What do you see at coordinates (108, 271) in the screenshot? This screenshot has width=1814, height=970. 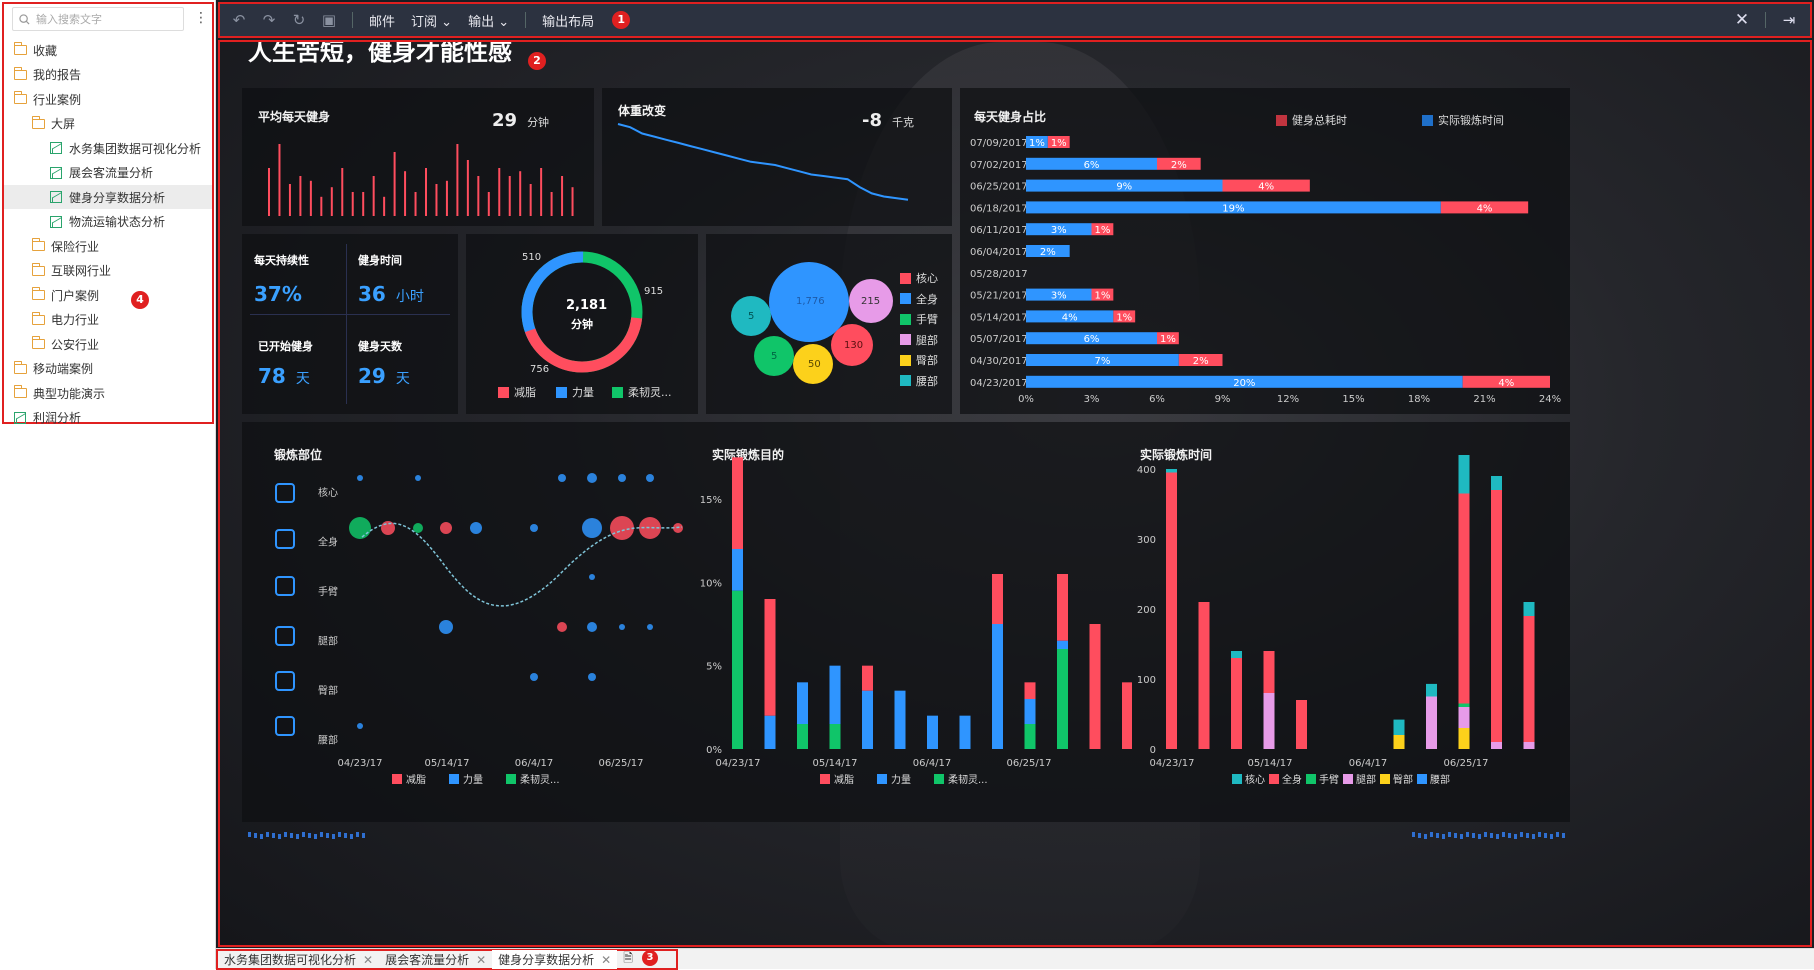 I see `tree-item: 互联网行业` at bounding box center [108, 271].